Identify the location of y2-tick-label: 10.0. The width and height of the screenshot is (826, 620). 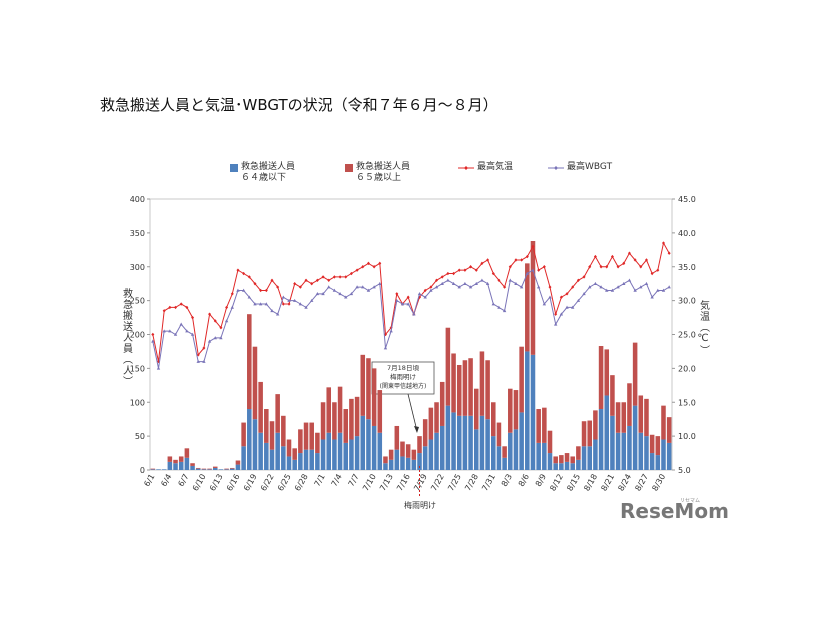
(687, 436).